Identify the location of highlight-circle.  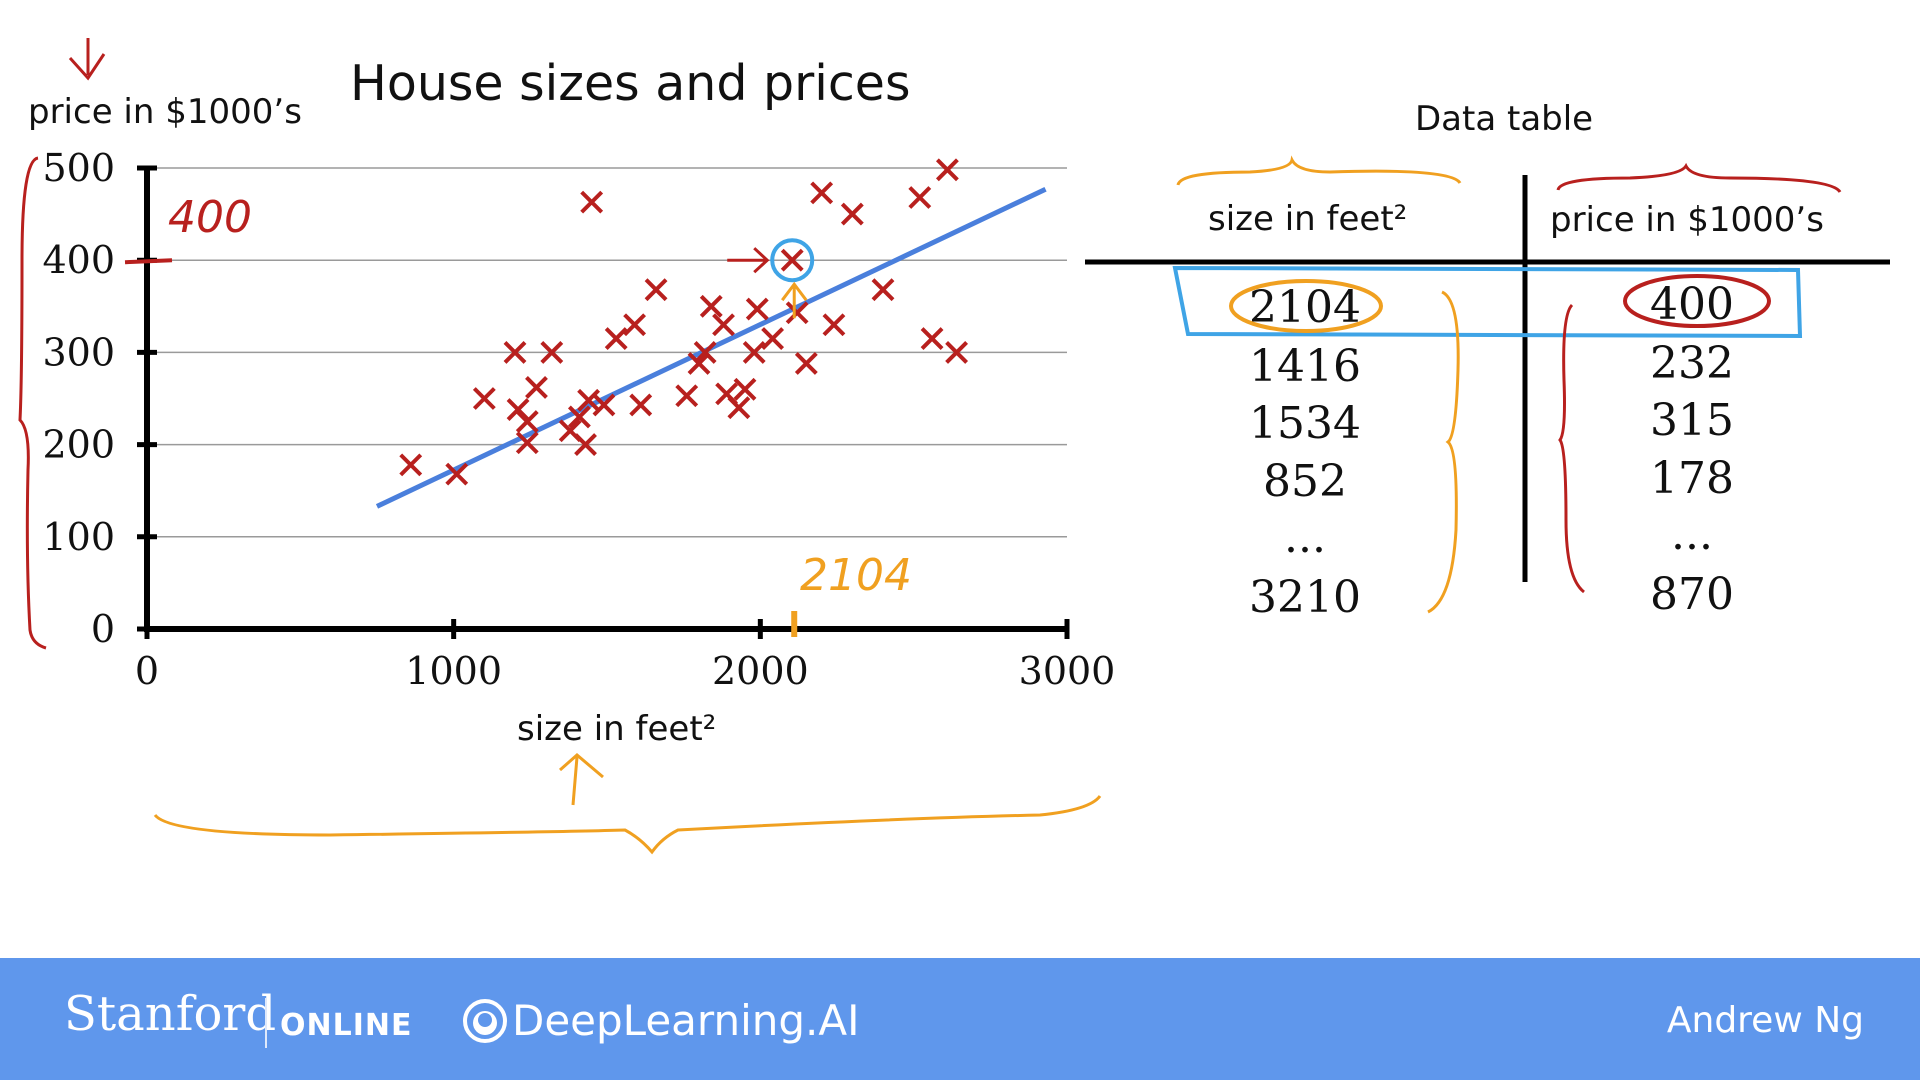
(792, 260).